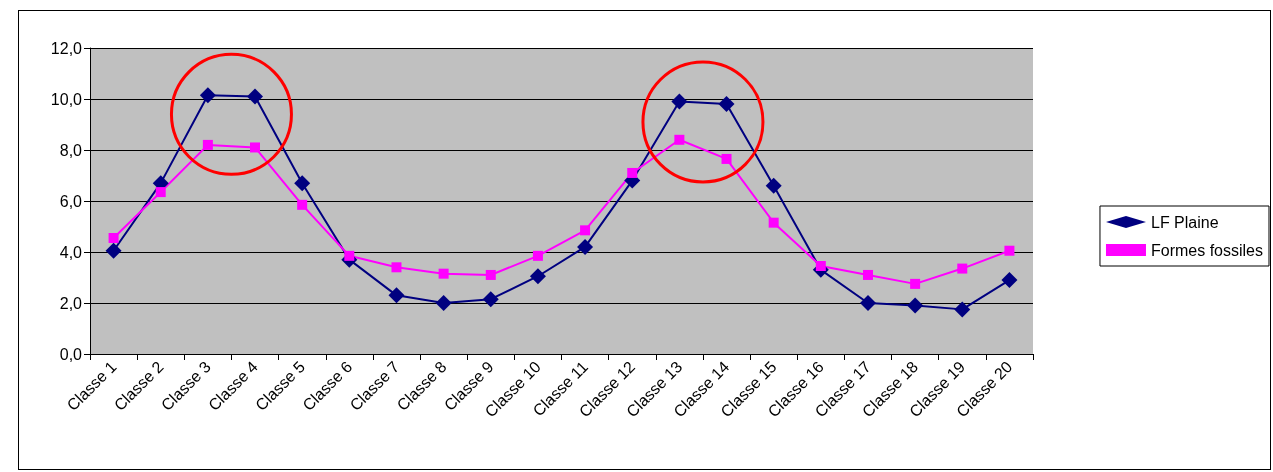 The width and height of the screenshot is (1273, 472). I want to click on y-tick-label: 10,0, so click(66, 99).